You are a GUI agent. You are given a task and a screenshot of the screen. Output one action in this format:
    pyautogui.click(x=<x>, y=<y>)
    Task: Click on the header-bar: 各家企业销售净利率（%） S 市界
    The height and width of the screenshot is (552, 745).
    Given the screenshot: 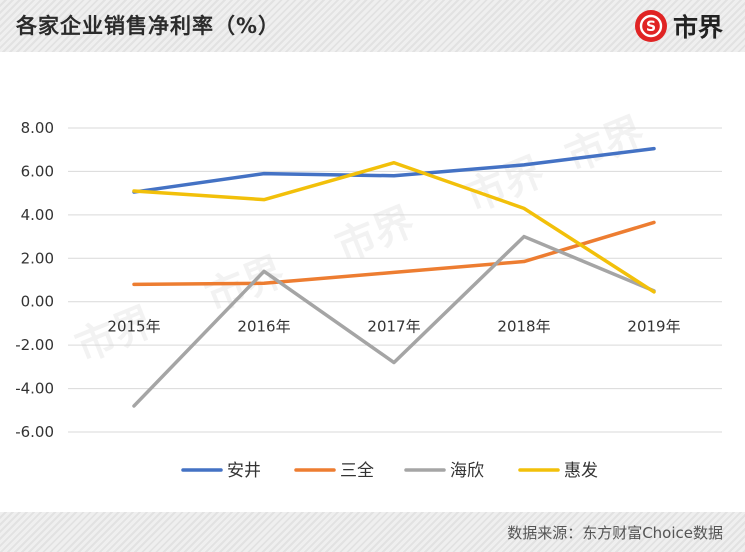 What is the action you would take?
    pyautogui.click(x=372, y=26)
    